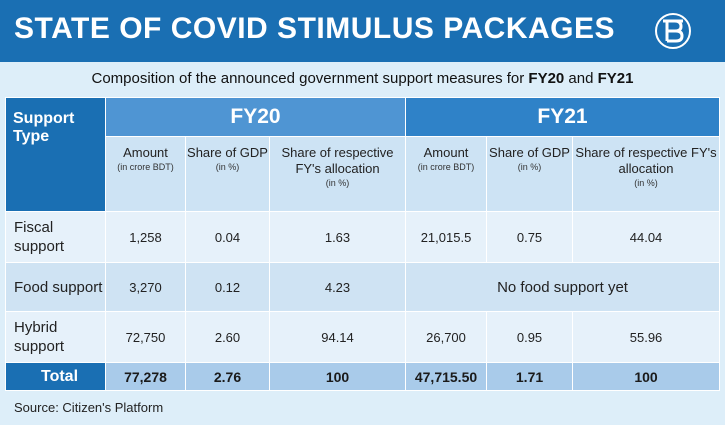  I want to click on fy20-gdp-share-header: Share of GDP (in %), so click(227, 174).